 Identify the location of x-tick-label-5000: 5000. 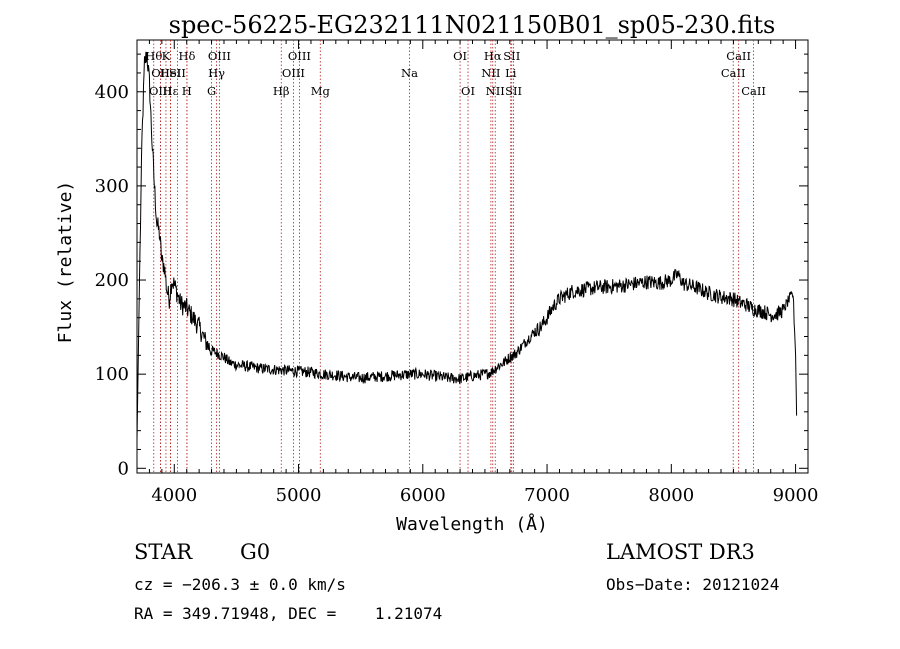
(299, 495).